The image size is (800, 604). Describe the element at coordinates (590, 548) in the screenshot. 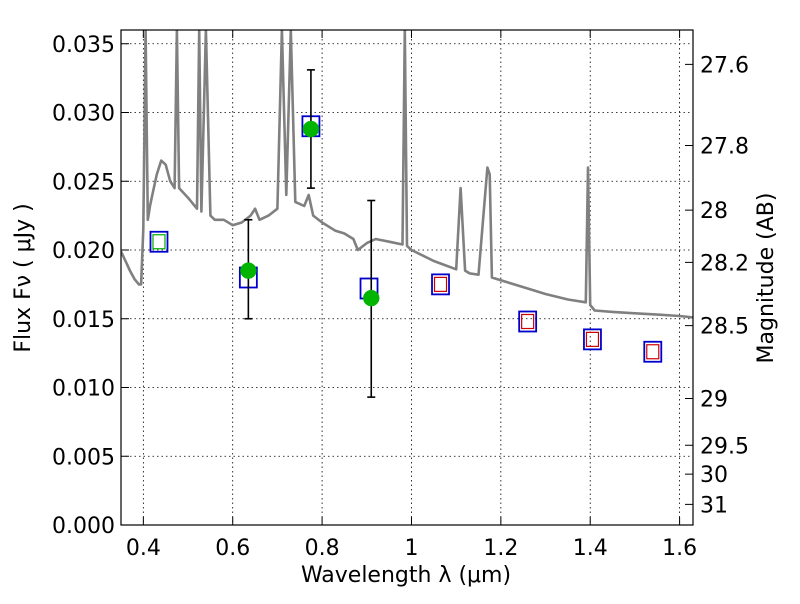

I see `x-tick-label: 1.4` at that location.